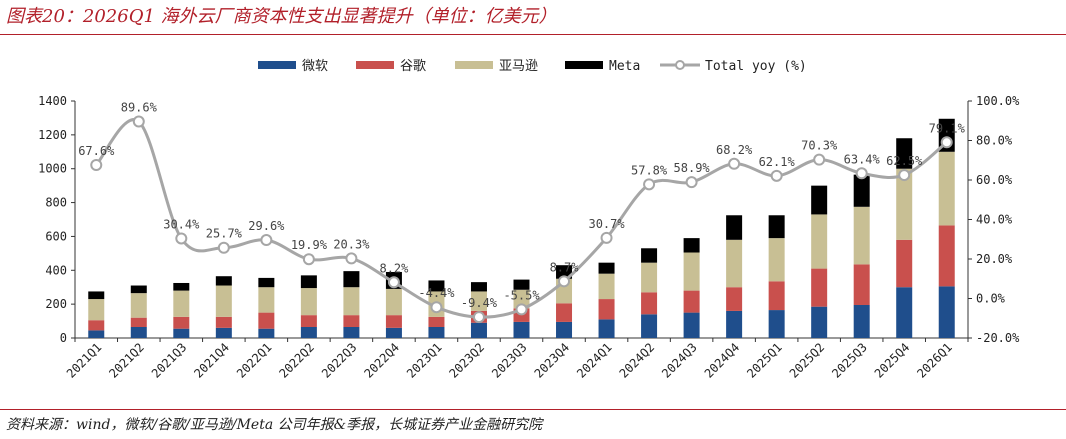  What do you see at coordinates (849, 360) in the screenshot?
I see `x-tick-label: 2025Q3` at bounding box center [849, 360].